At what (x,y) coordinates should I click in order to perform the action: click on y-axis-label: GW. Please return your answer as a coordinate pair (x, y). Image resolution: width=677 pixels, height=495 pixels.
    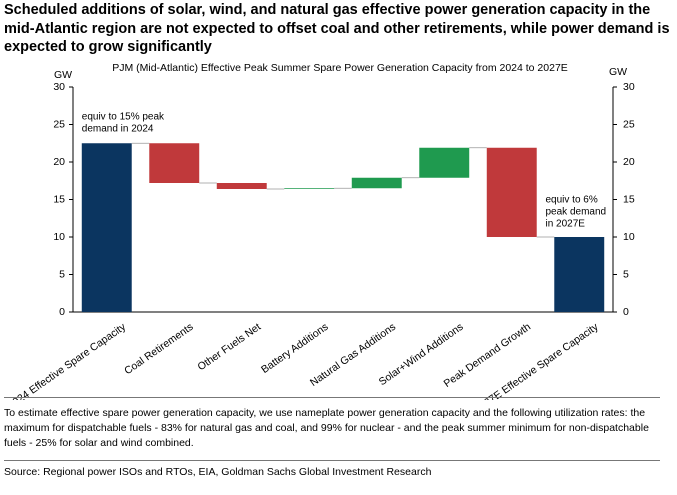
    Looking at the image, I should click on (63, 75).